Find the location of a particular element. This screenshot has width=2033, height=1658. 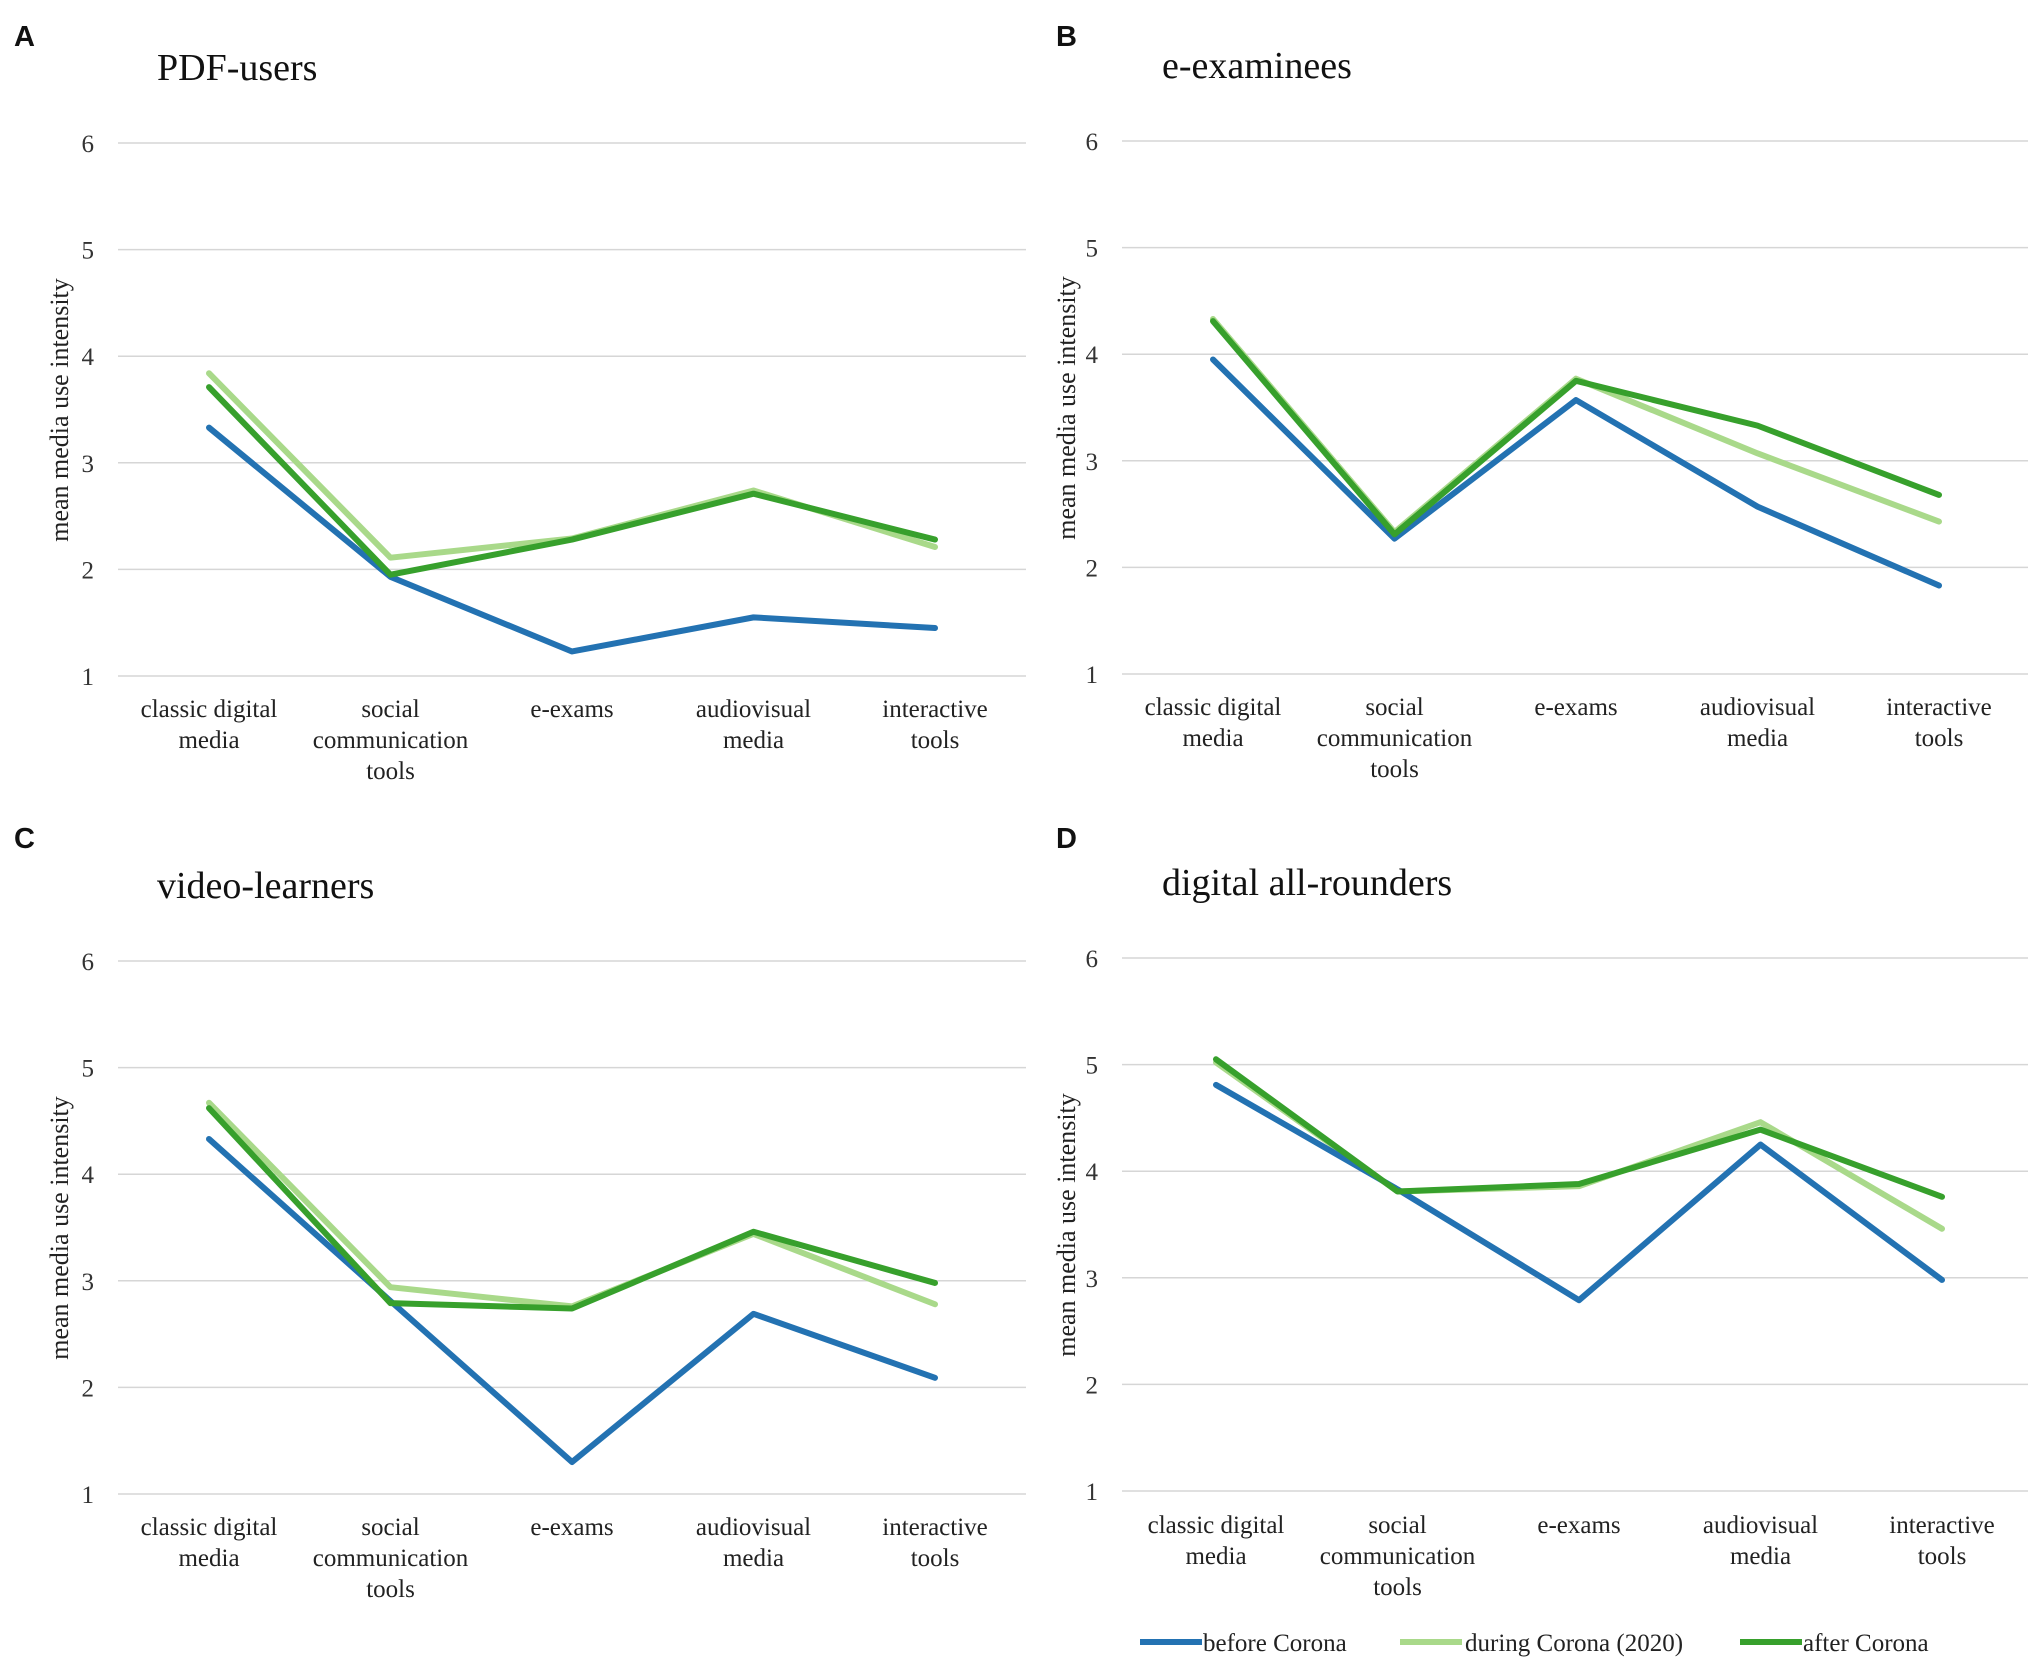

panel-letter: B is located at coordinates (1066, 37).